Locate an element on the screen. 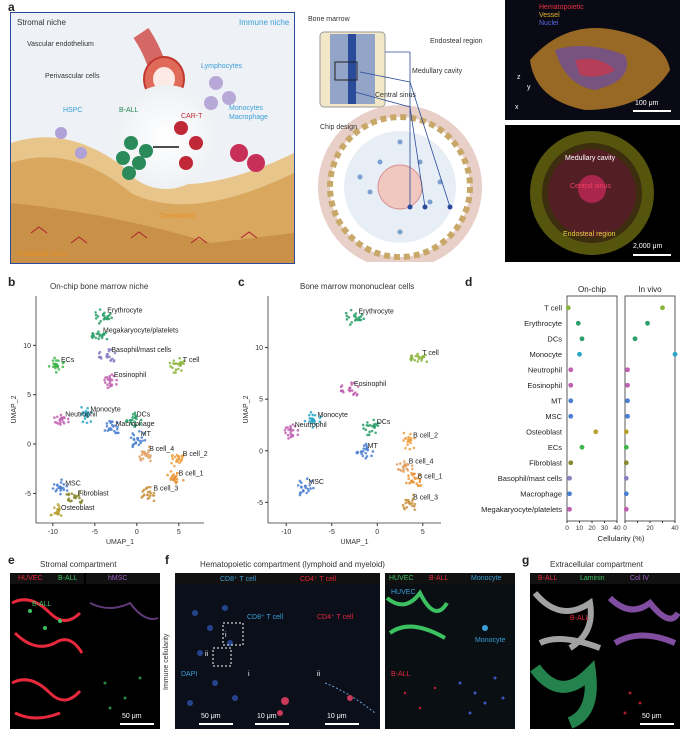 This screenshot has width=685, height=733. panel-e-title: Stromal compartment is located at coordinates (78, 564).